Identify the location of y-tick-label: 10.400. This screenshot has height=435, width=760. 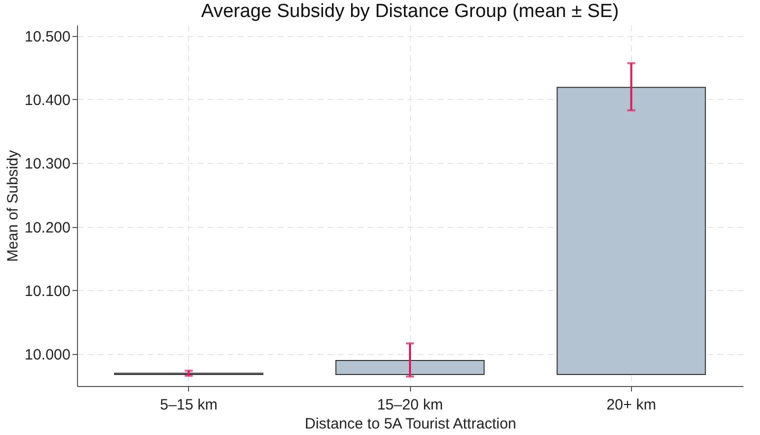
(47, 100).